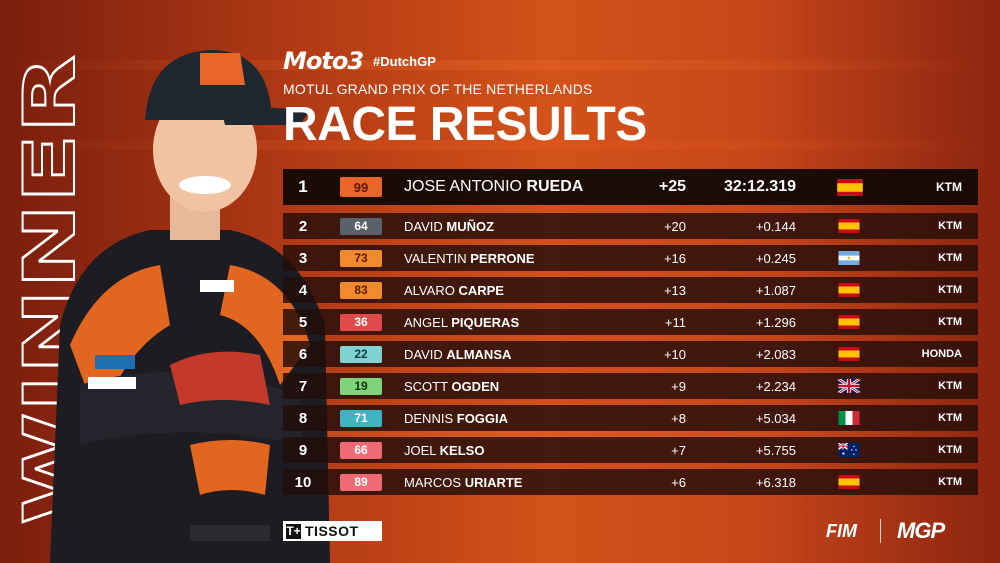 The height and width of the screenshot is (563, 1000). I want to click on rider-last-name: ALMANSA, so click(479, 354).